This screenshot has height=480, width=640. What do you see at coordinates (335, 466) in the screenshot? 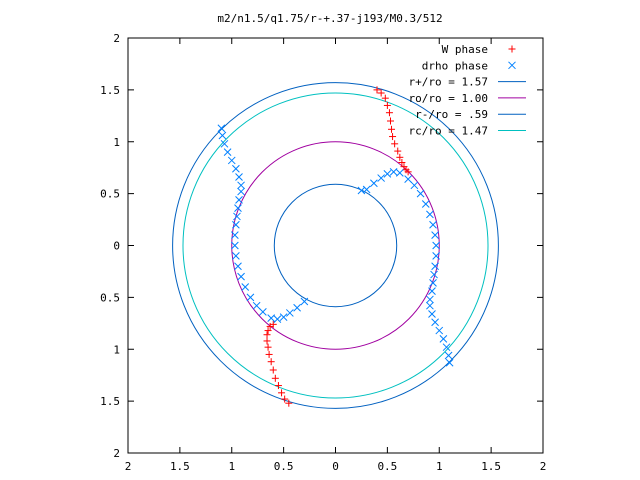
I see `x-tick-label: 0` at bounding box center [335, 466].